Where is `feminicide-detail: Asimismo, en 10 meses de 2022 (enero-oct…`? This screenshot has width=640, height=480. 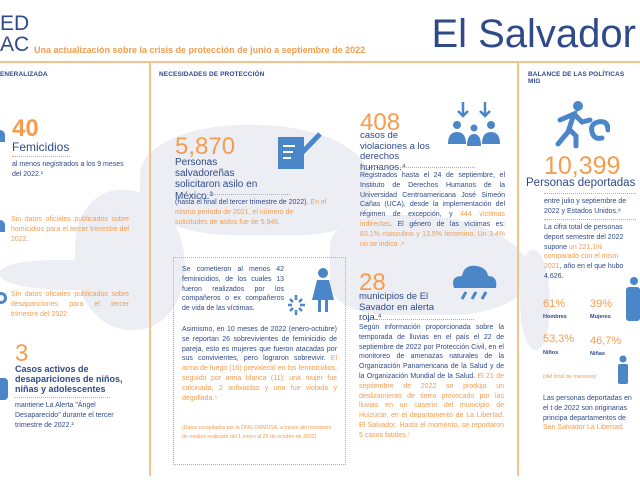
feminicide-detail: Asimismo, en 10 meses de 2022 (enero-oct… is located at coordinates (259, 344).